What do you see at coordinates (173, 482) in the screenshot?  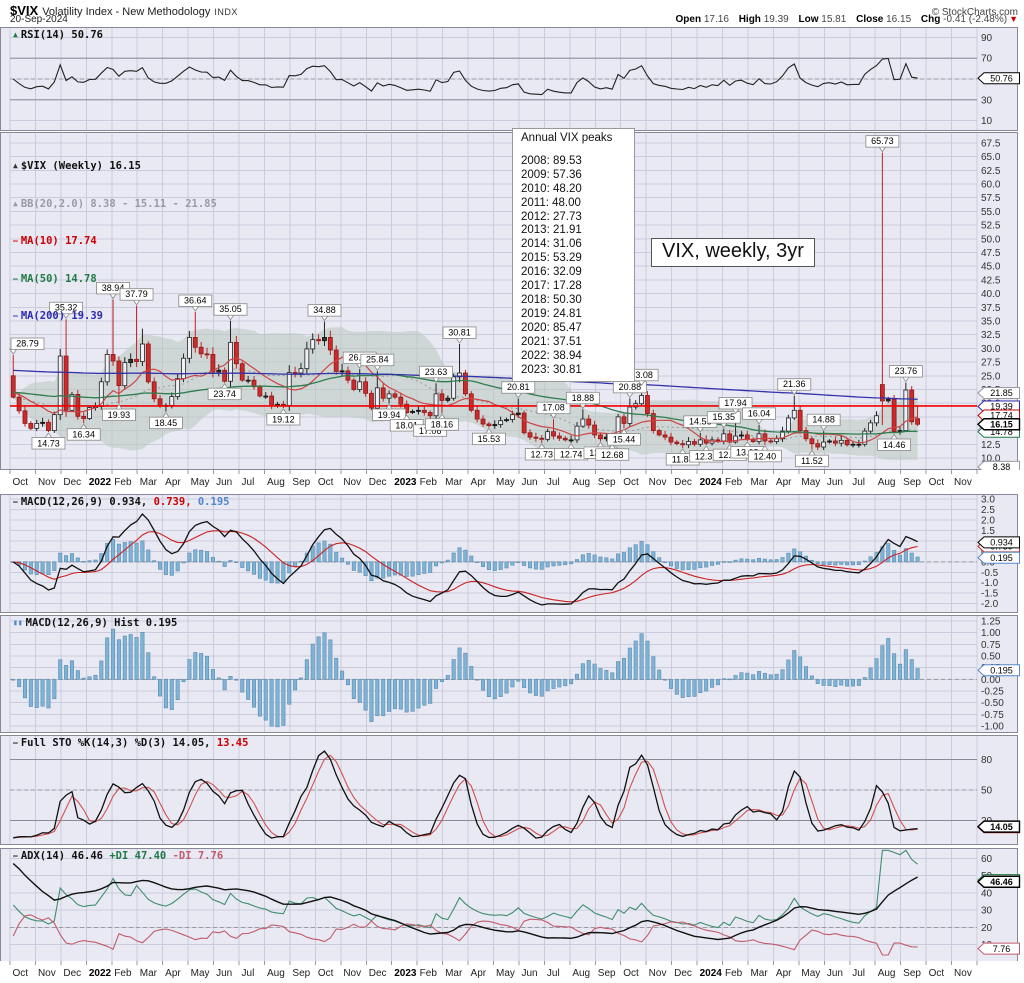 I see `svg-text: Apr` at bounding box center [173, 482].